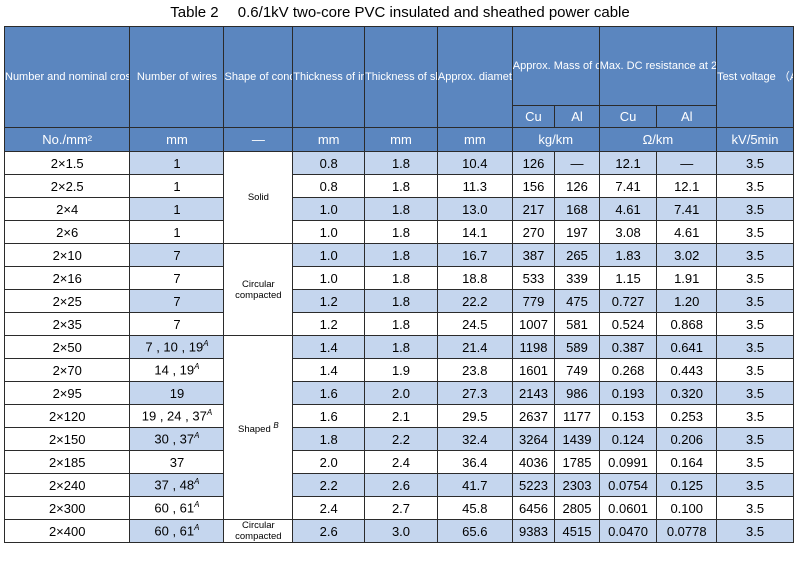  Describe the element at coordinates (687, 531) in the screenshot. I see `cell-resistance-al: 0.0778` at that location.